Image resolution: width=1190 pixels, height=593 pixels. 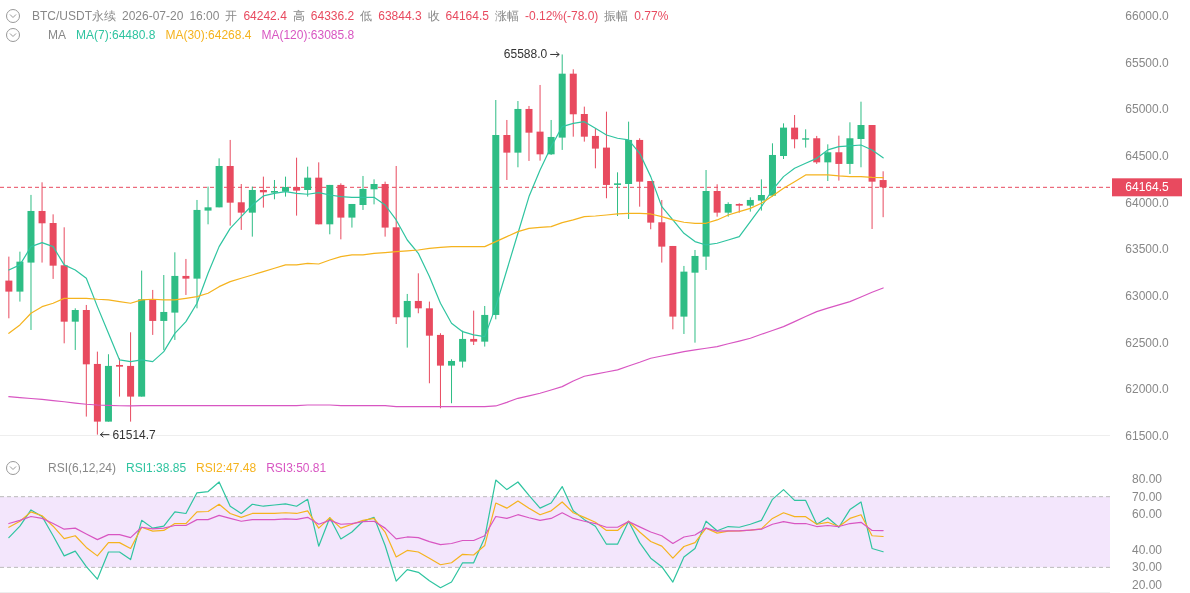 What do you see at coordinates (1147, 62) in the screenshot?
I see `y-tick-label: 65500.0` at bounding box center [1147, 62].